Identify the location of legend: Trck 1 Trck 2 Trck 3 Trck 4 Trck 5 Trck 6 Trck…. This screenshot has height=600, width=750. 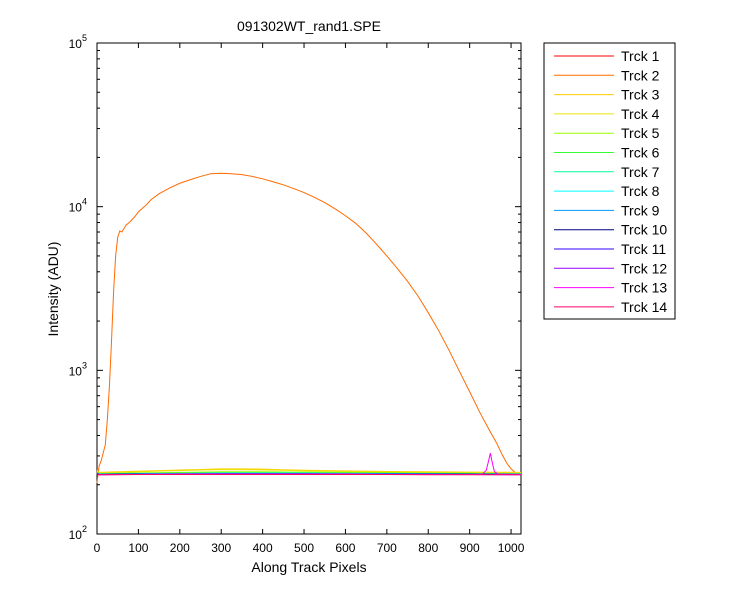
(609, 181).